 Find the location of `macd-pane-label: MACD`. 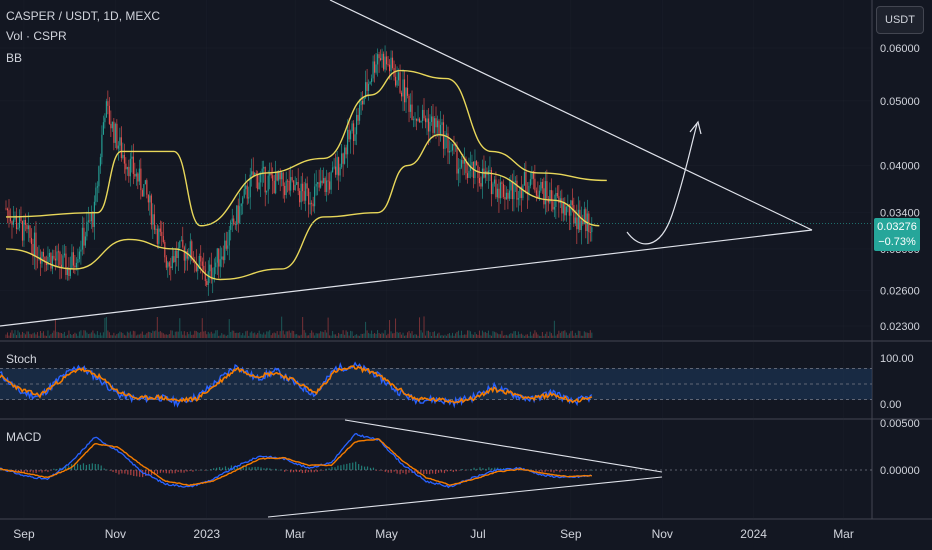

macd-pane-label: MACD is located at coordinates (24, 437).